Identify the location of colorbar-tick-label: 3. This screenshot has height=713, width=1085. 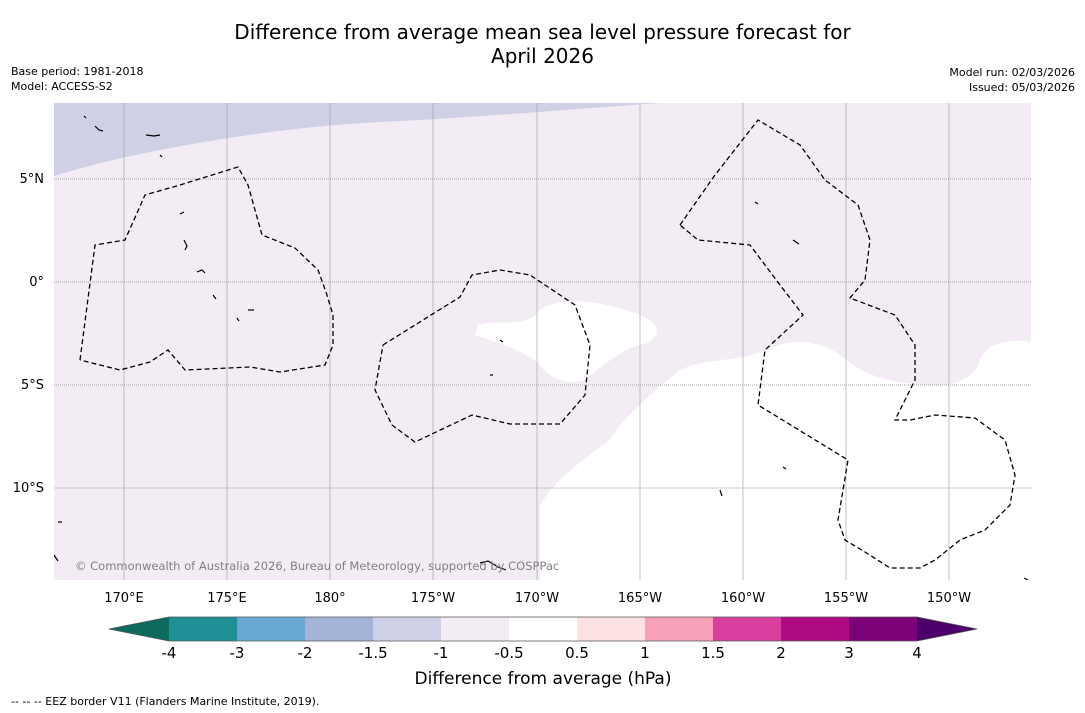
(849, 653).